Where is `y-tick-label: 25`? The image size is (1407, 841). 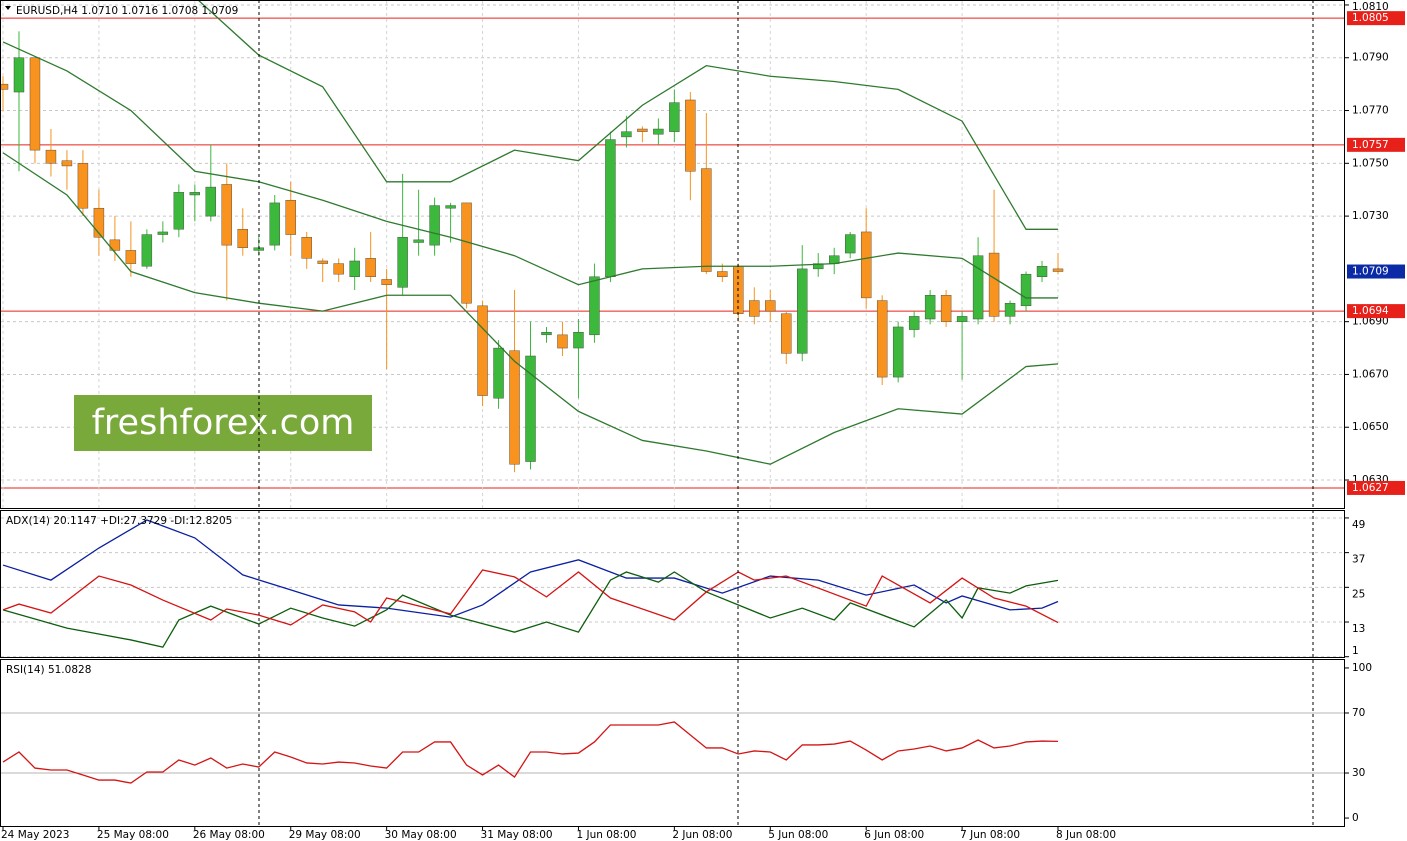 y-tick-label: 25 is located at coordinates (1358, 594).